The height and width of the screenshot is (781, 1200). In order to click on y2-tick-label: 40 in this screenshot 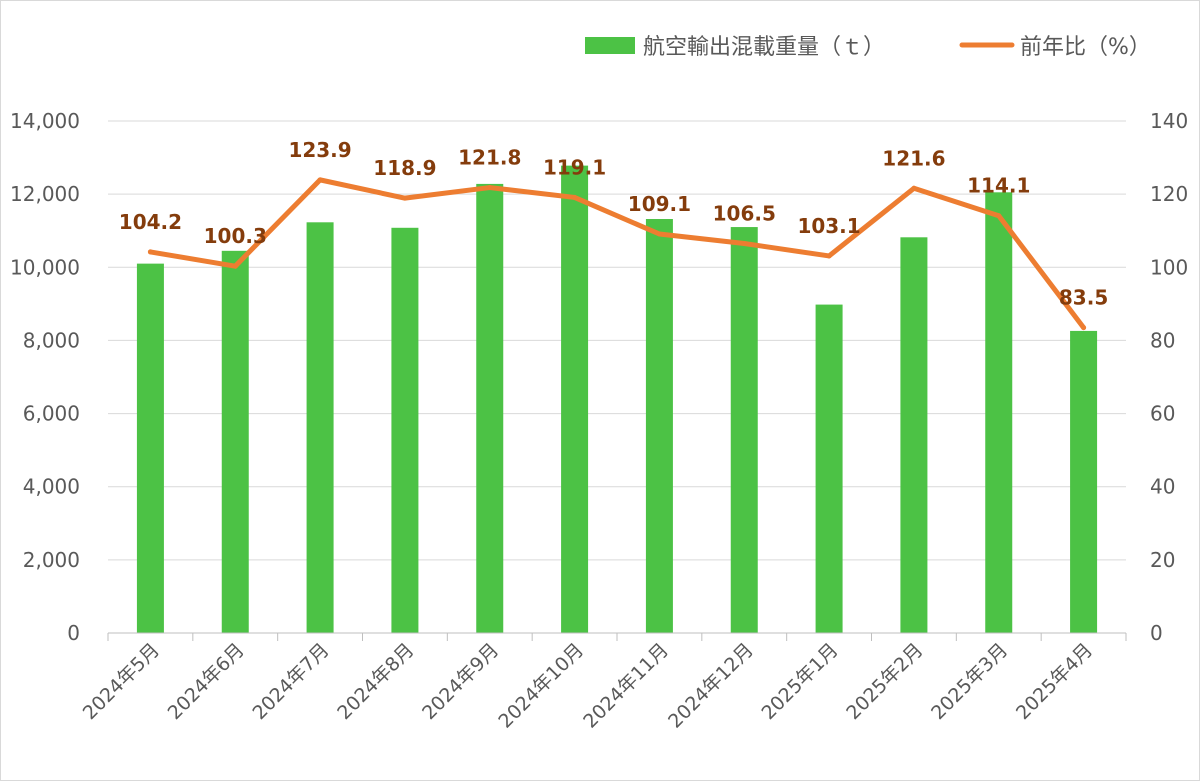, I will do `click(1162, 487)`.